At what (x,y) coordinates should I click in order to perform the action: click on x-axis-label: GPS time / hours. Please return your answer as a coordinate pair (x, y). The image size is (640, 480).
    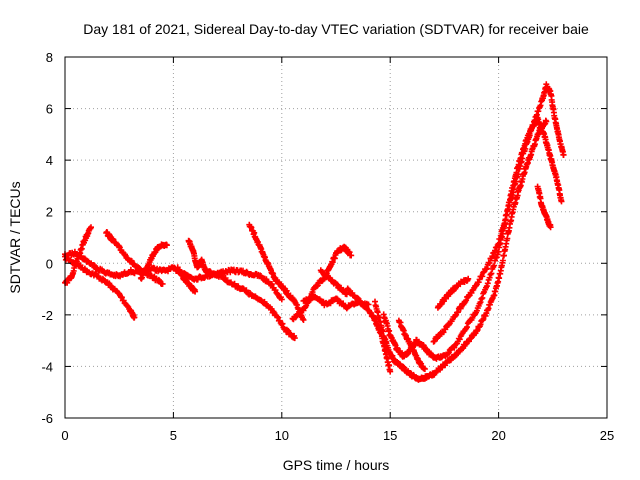
    Looking at the image, I should click on (336, 465).